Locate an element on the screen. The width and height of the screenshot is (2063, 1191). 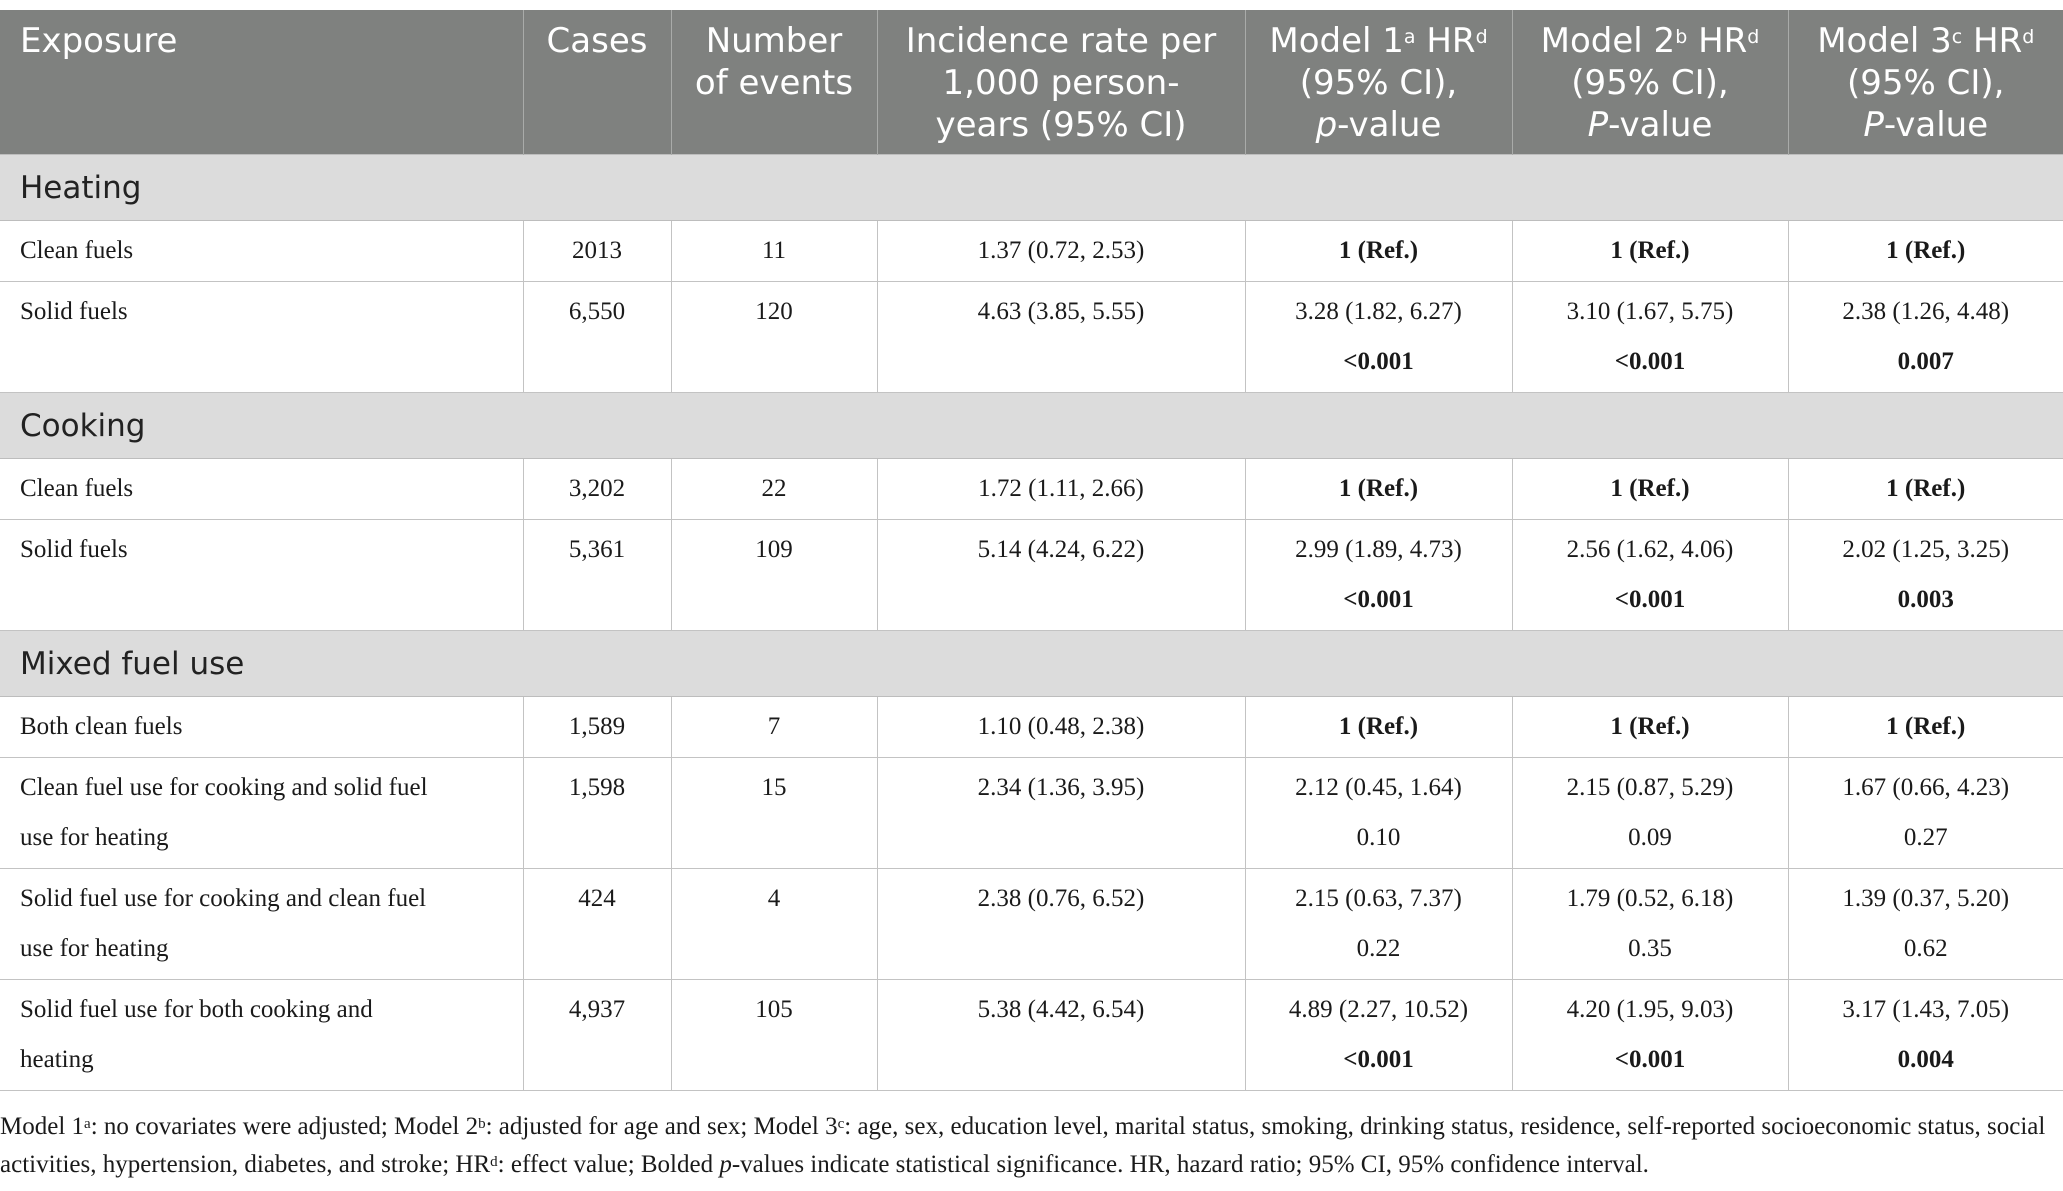
hazard-ratio: 1.39 (0.37, 5.20) is located at coordinates (1926, 898).